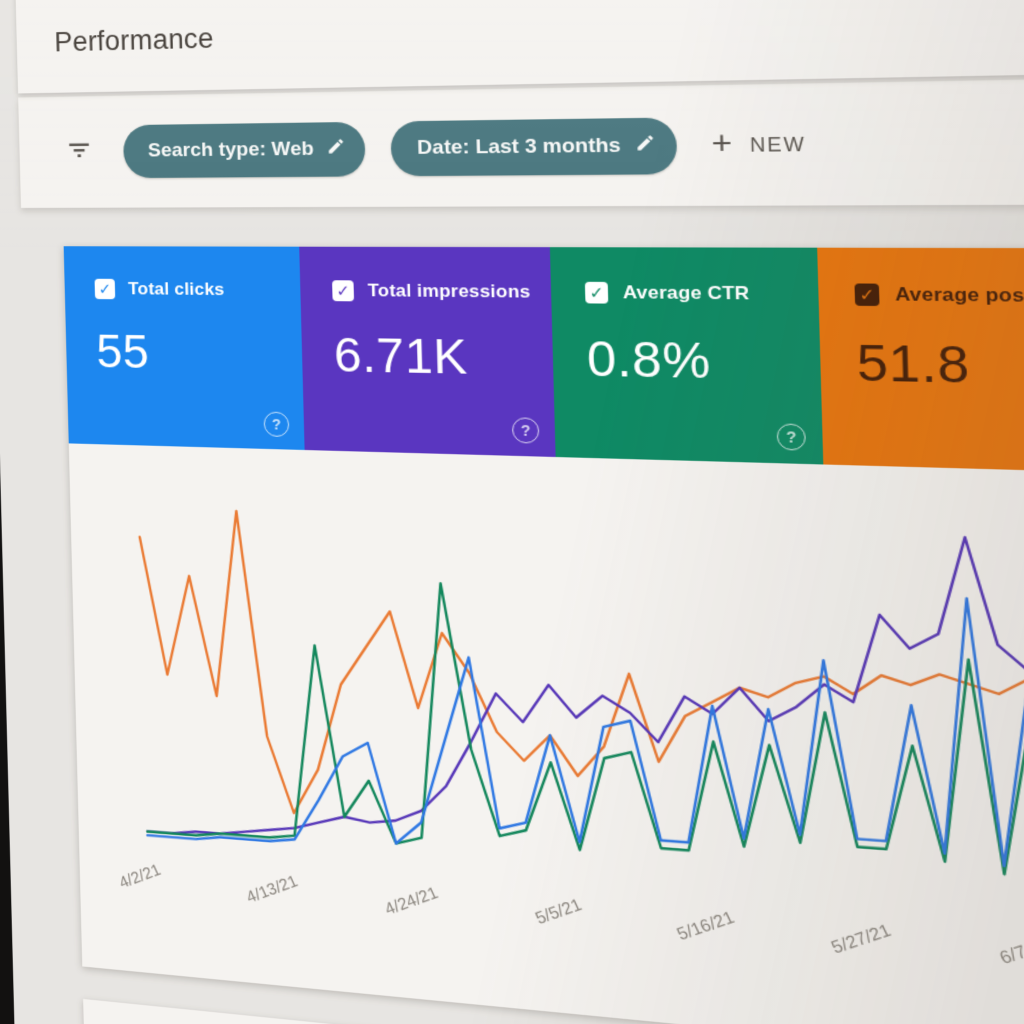  Describe the element at coordinates (134, 39) in the screenshot. I see `page-title: Performance` at that location.